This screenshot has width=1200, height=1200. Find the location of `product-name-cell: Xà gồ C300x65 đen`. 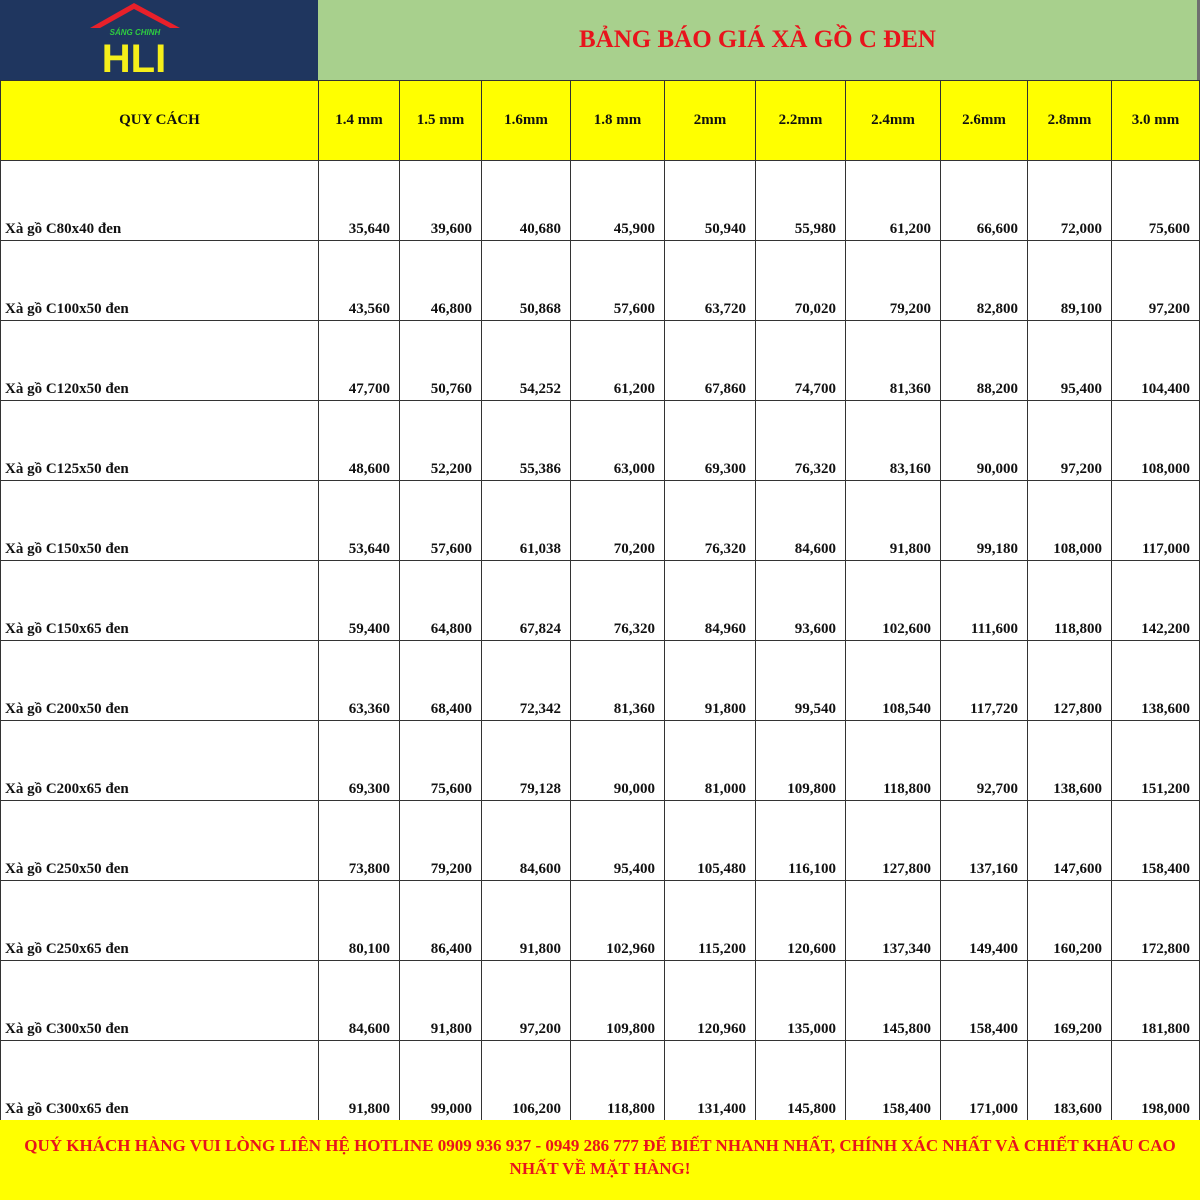

product-name-cell: Xà gồ C300x65 đen is located at coordinates (159, 1080).